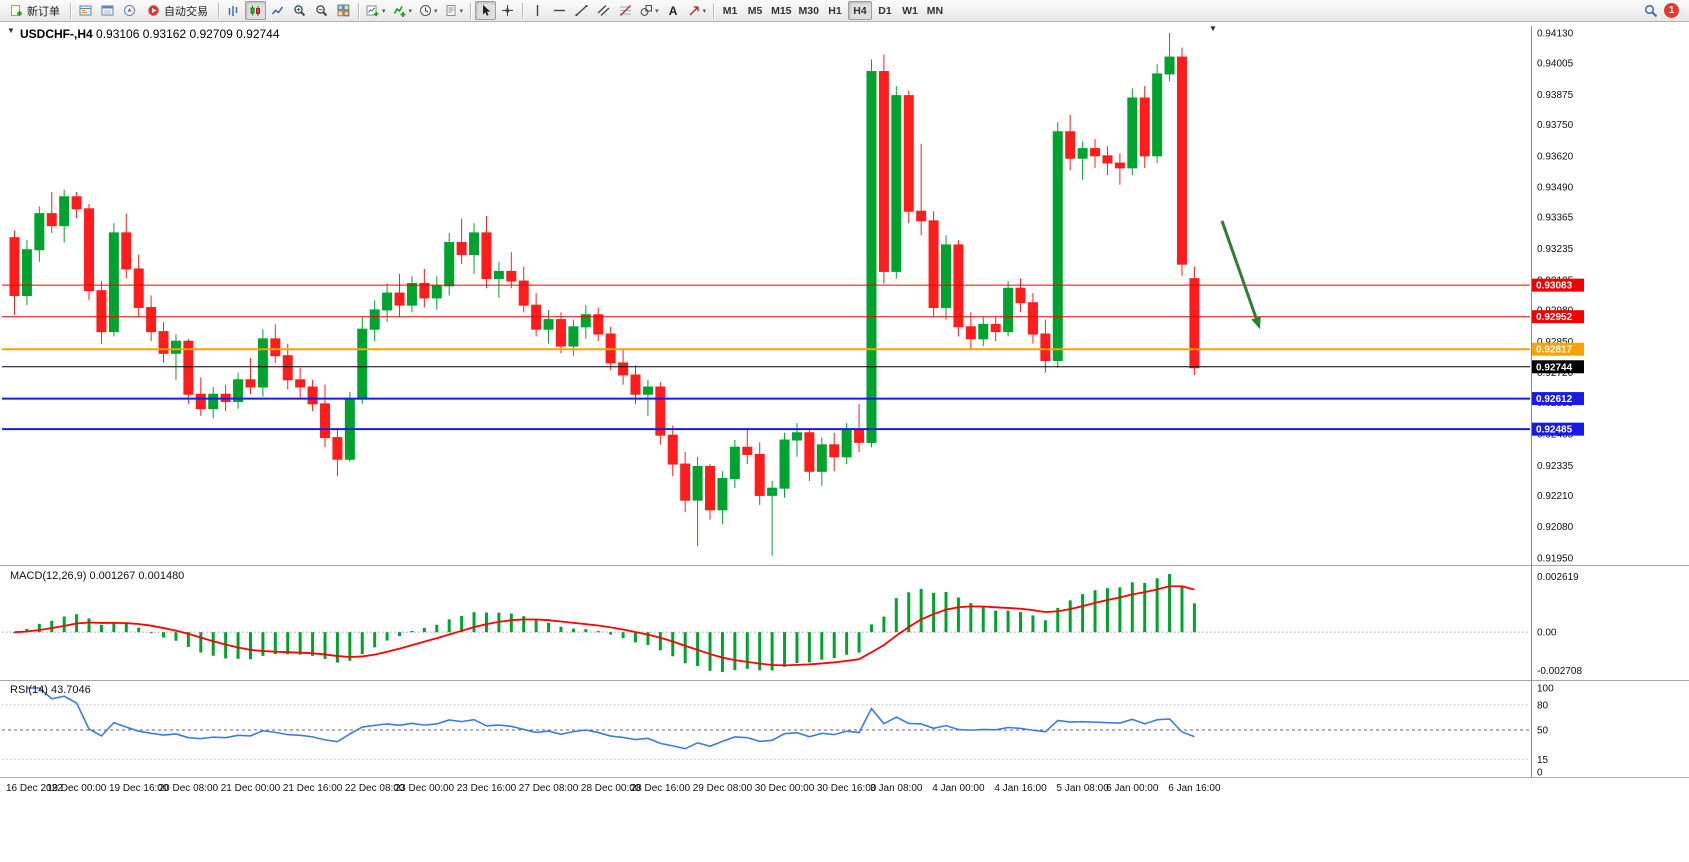  What do you see at coordinates (233, 10) in the screenshot?
I see `chart-bars-button` at bounding box center [233, 10].